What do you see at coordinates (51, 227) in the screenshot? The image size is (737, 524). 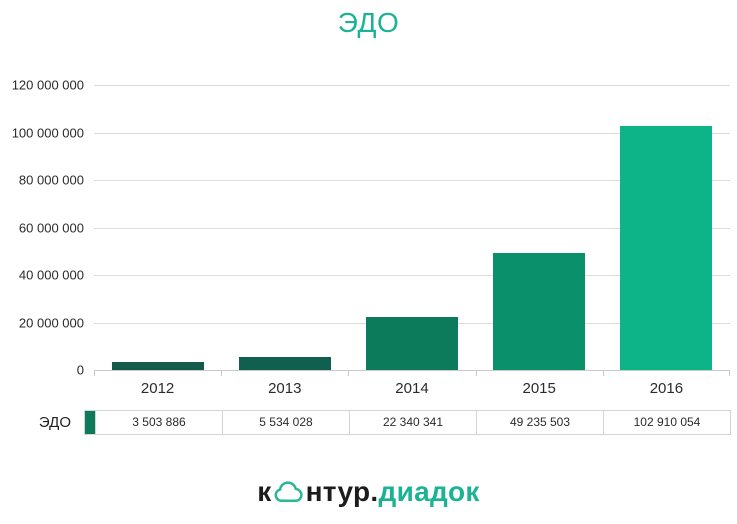 I see `y-axis-tick-label: 60 000 000` at bounding box center [51, 227].